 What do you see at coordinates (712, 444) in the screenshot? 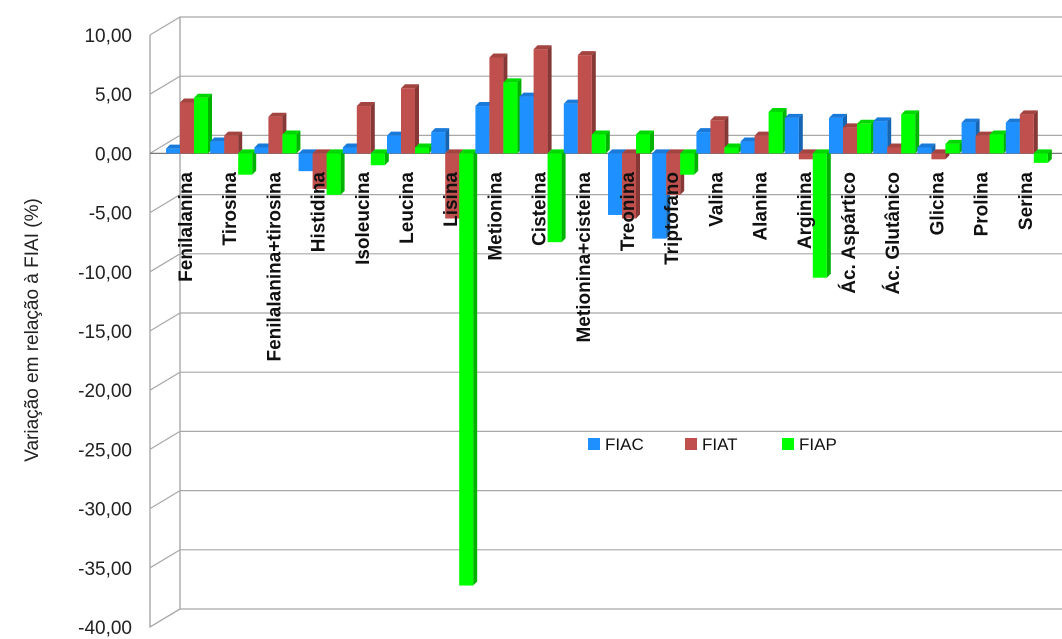
I see `legend: FIAC FIAT FIAP` at bounding box center [712, 444].